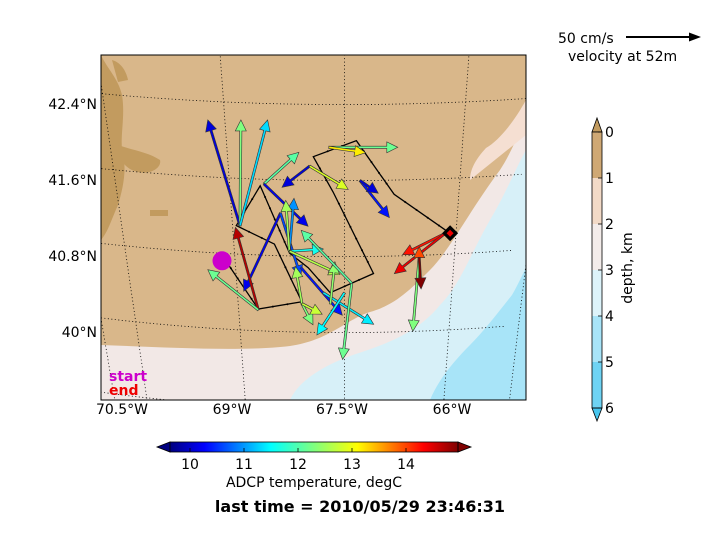 Image resolution: width=720 pixels, height=540 pixels. What do you see at coordinates (232, 410) in the screenshot?
I see `lon-tick-label: 69°W` at bounding box center [232, 410].